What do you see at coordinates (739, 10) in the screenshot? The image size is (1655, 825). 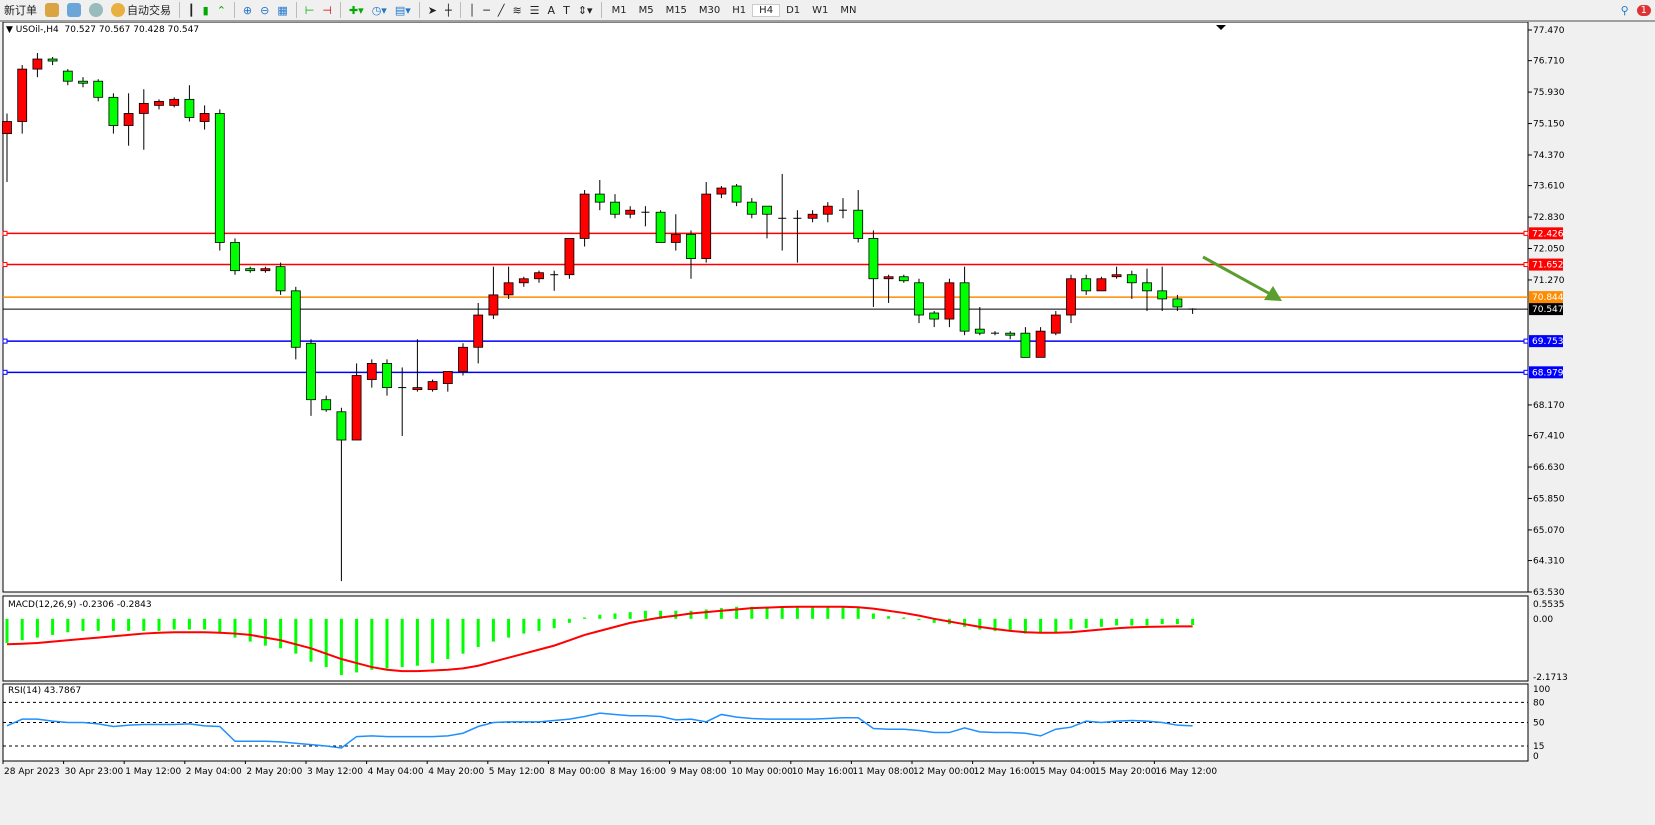 I see `timeframe-h1: H1` at bounding box center [739, 10].